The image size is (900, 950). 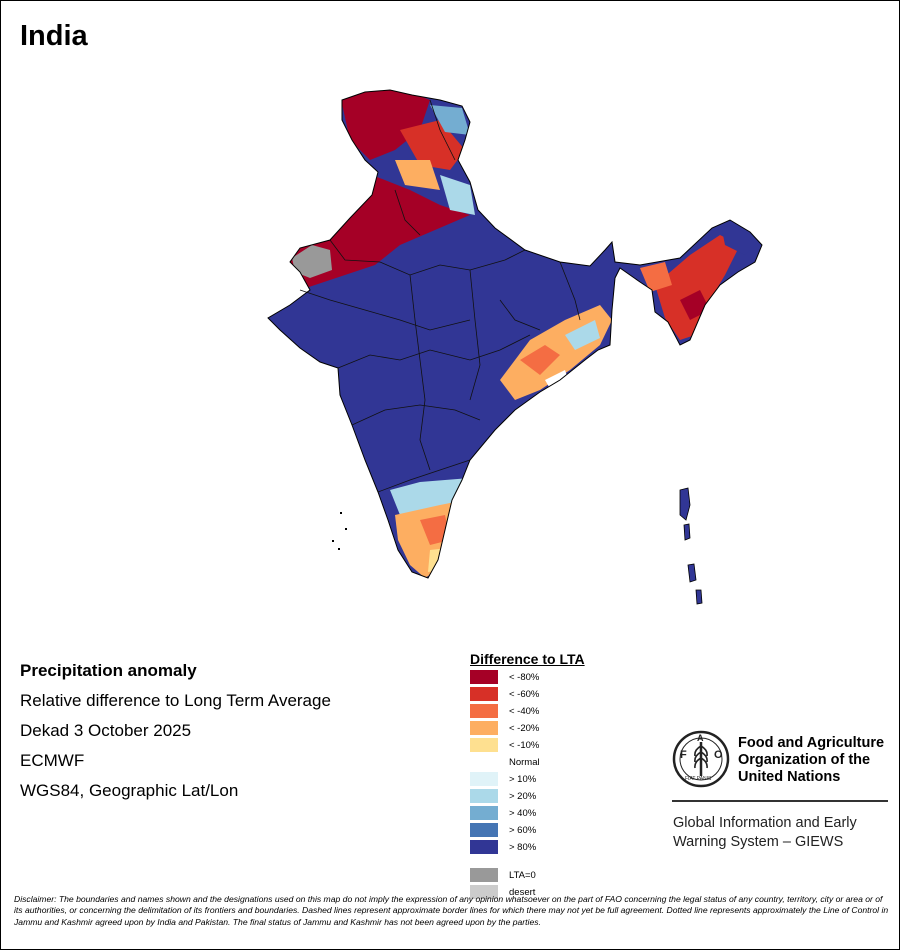 I want to click on info-line-source: ECMWF, so click(x=52, y=760).